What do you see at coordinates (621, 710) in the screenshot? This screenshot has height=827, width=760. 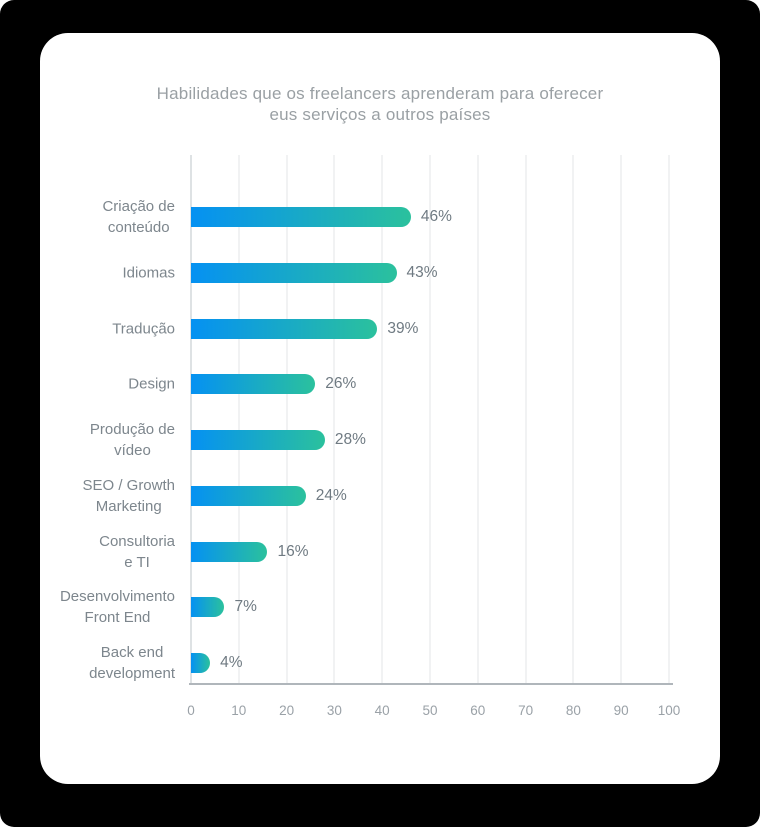 I see `x-axis-tick-label: 90` at bounding box center [621, 710].